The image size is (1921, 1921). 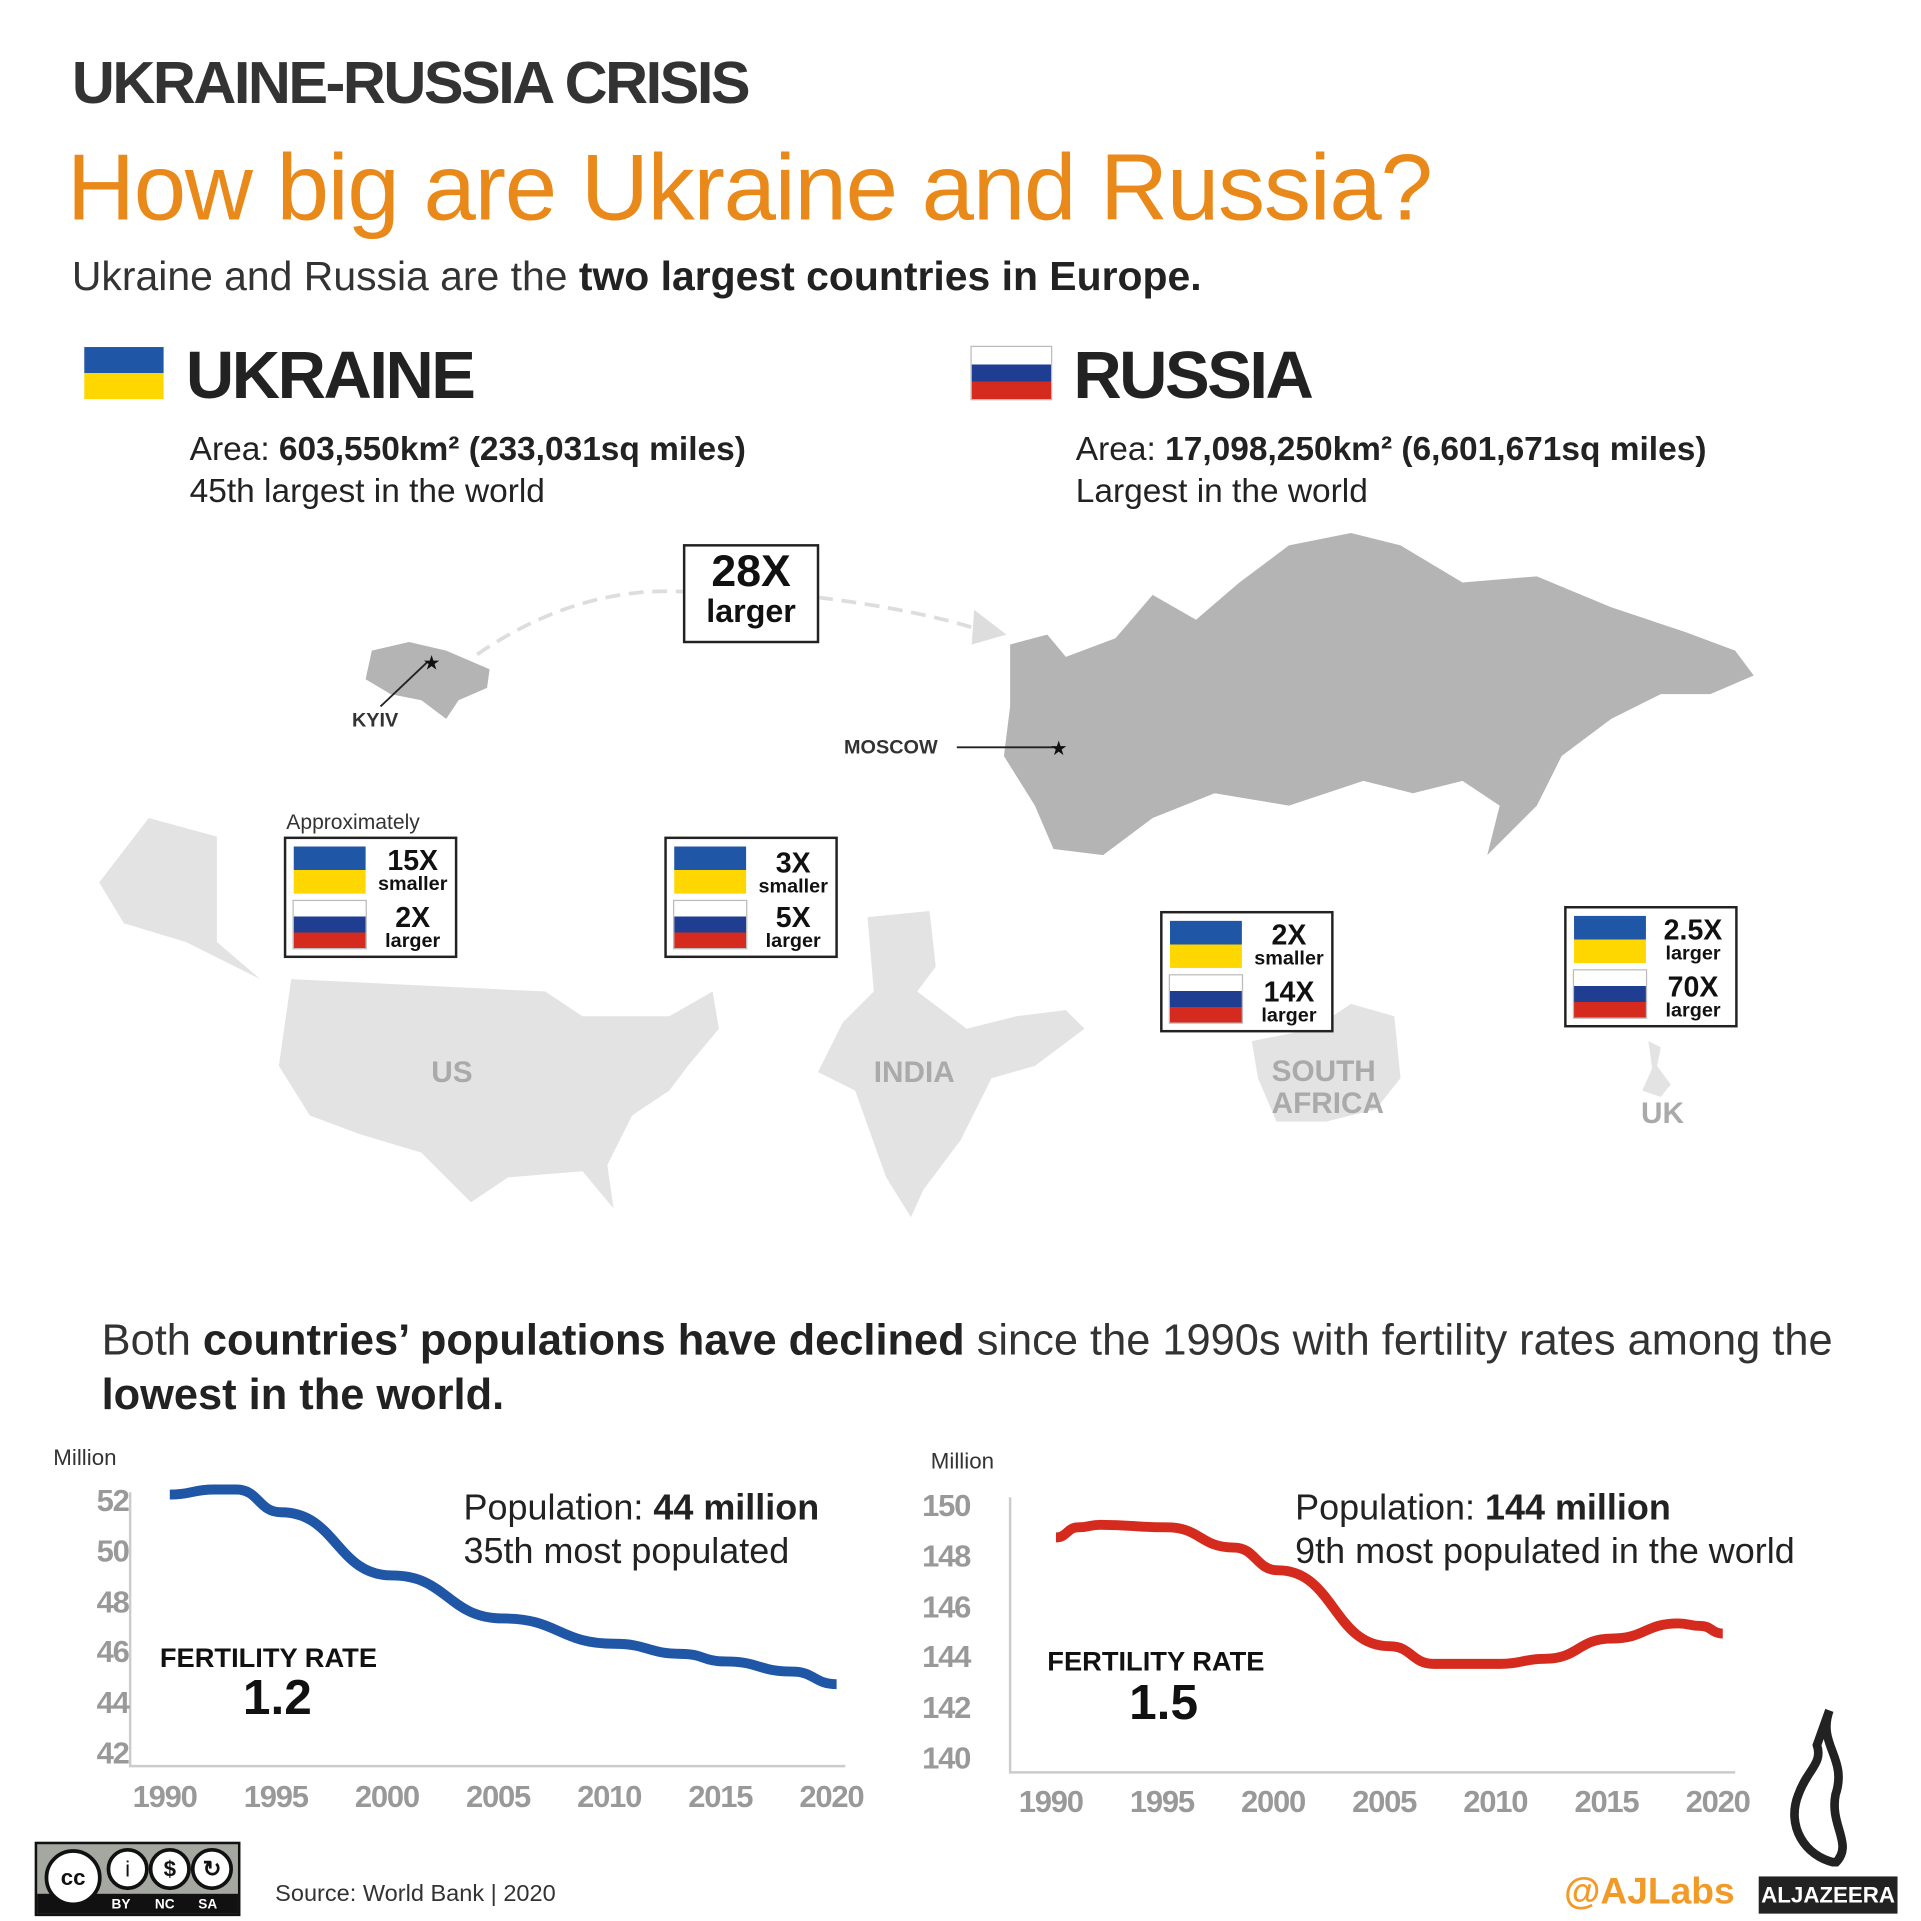 I want to click on russia-name: RUSSIA, so click(x=1193, y=375).